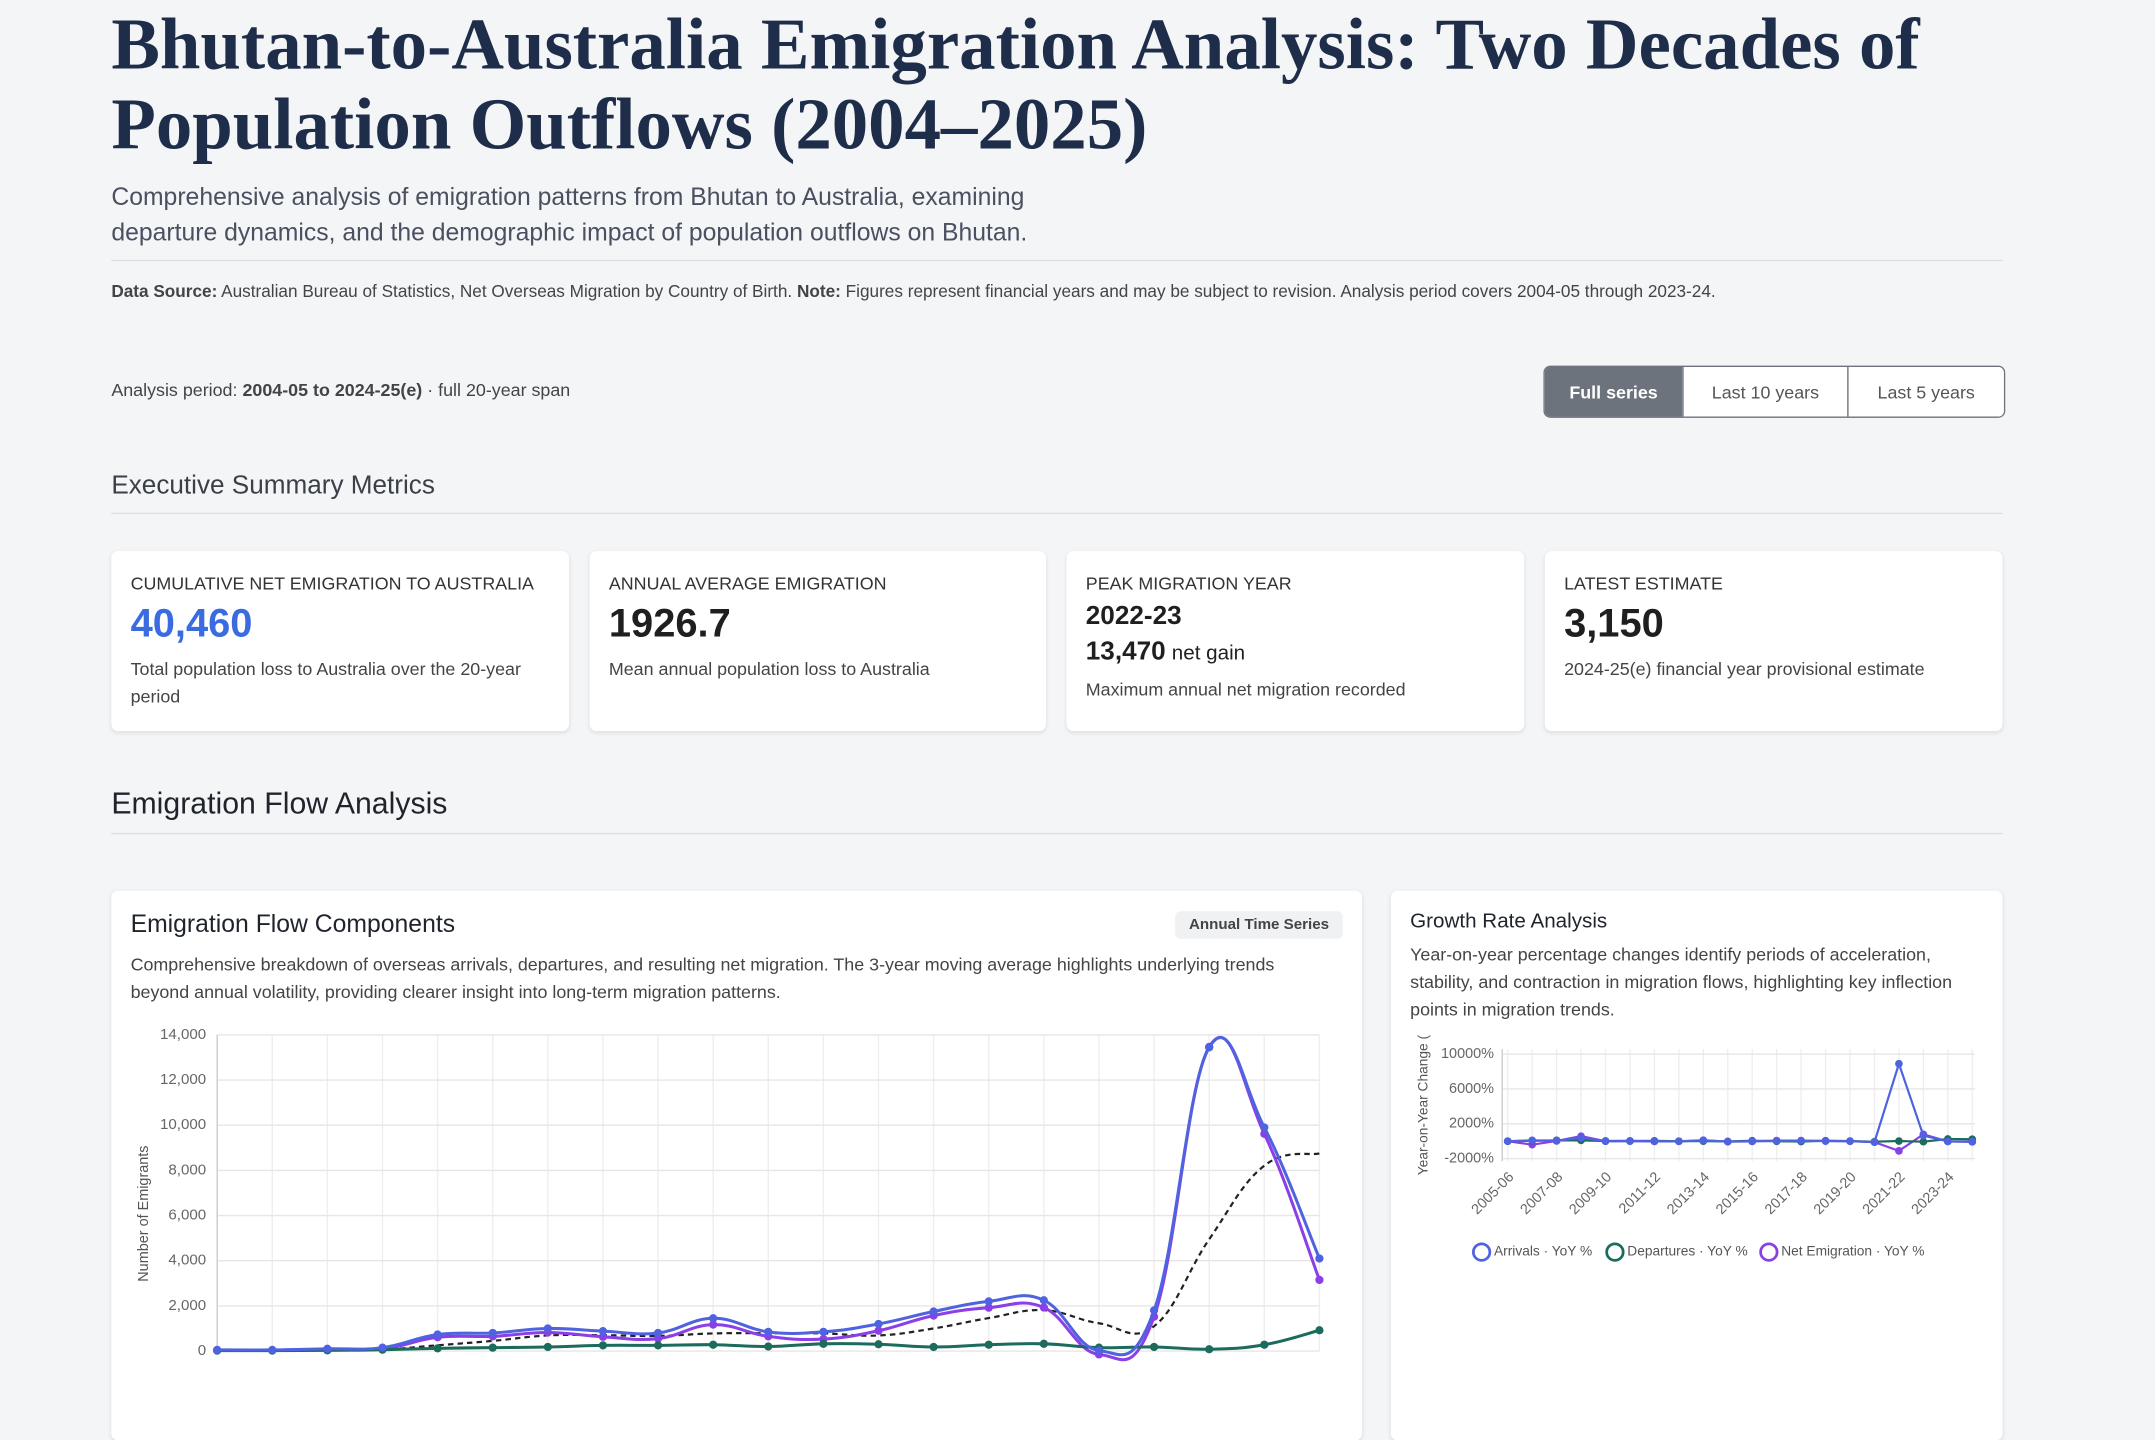  I want to click on period-suffix: · full 20-year span, so click(499, 389).